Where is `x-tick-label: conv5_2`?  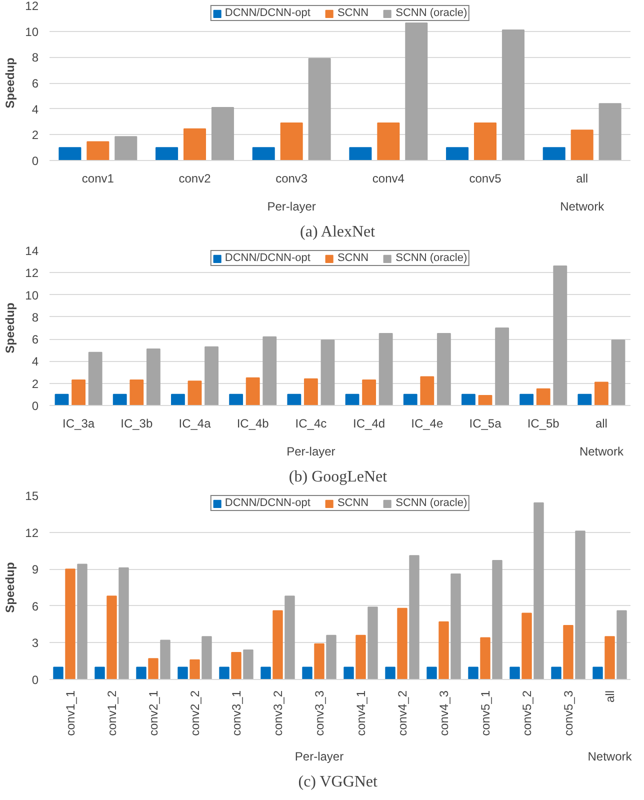 x-tick-label: conv5_2 is located at coordinates (527, 713).